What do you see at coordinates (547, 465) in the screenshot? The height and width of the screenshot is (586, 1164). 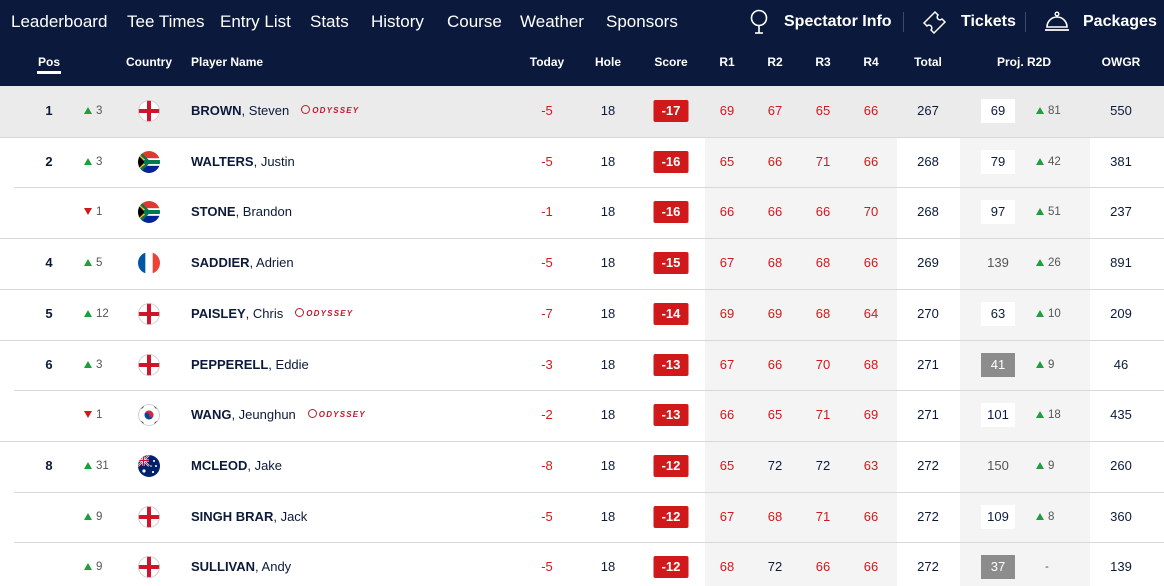 I see `today-score: -8` at bounding box center [547, 465].